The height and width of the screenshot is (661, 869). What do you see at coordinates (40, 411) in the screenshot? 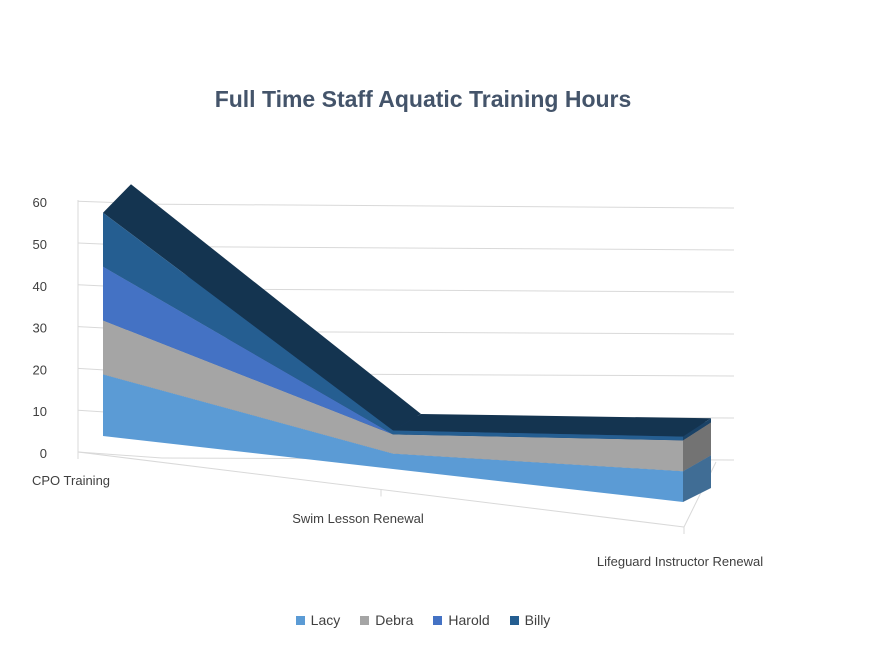
I see `y-tick-label: 10` at bounding box center [40, 411].